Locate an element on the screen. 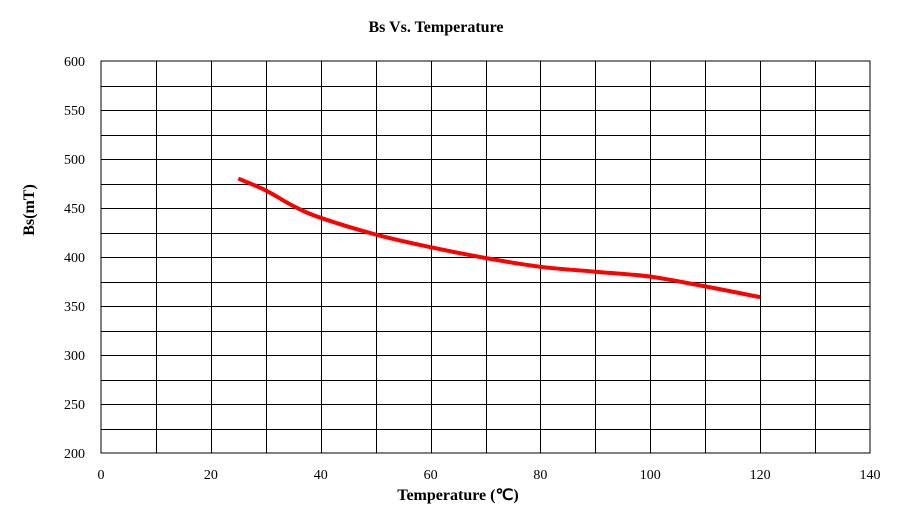 The image size is (898, 521). y-tick-label: 200 is located at coordinates (74, 454).